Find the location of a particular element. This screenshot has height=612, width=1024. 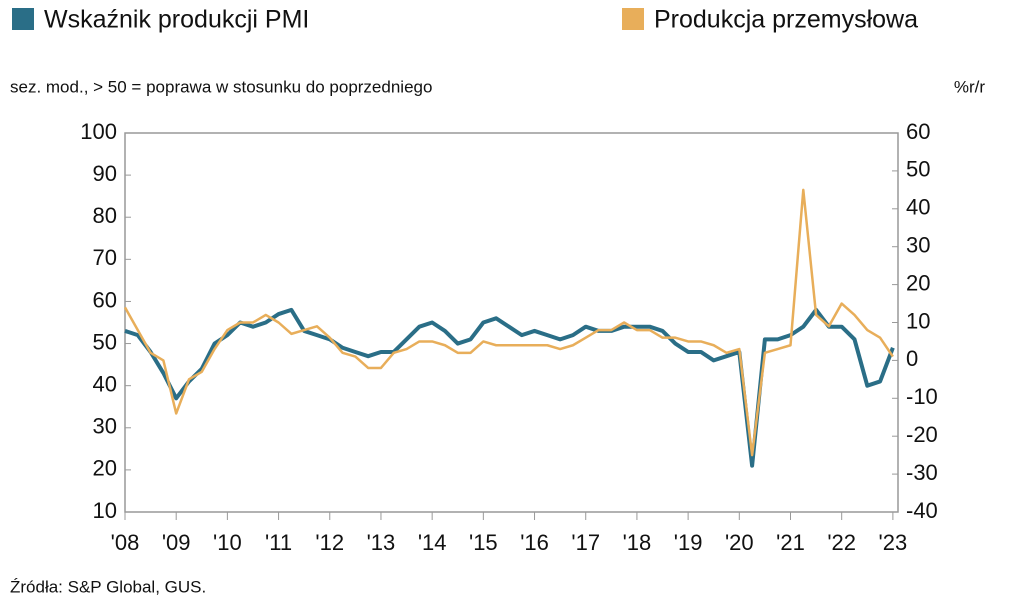

y2-tick-label: -10 is located at coordinates (922, 396).